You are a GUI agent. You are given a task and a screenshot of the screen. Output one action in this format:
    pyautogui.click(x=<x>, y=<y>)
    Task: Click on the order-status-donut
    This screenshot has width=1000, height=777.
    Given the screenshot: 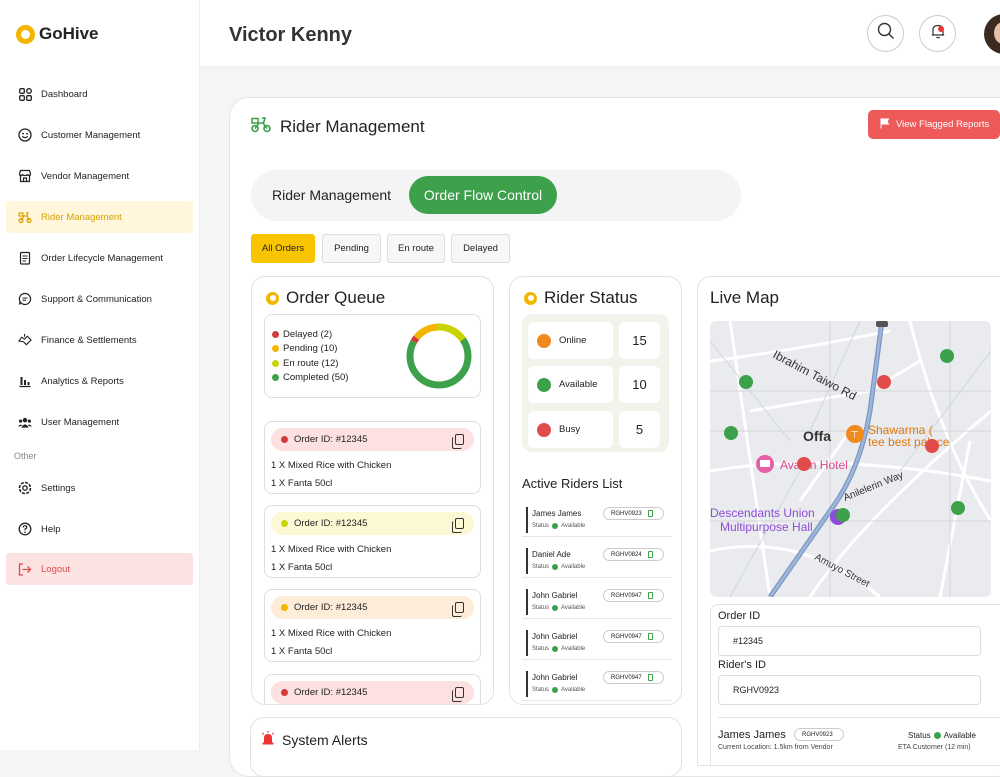 What is the action you would take?
    pyautogui.click(x=439, y=356)
    